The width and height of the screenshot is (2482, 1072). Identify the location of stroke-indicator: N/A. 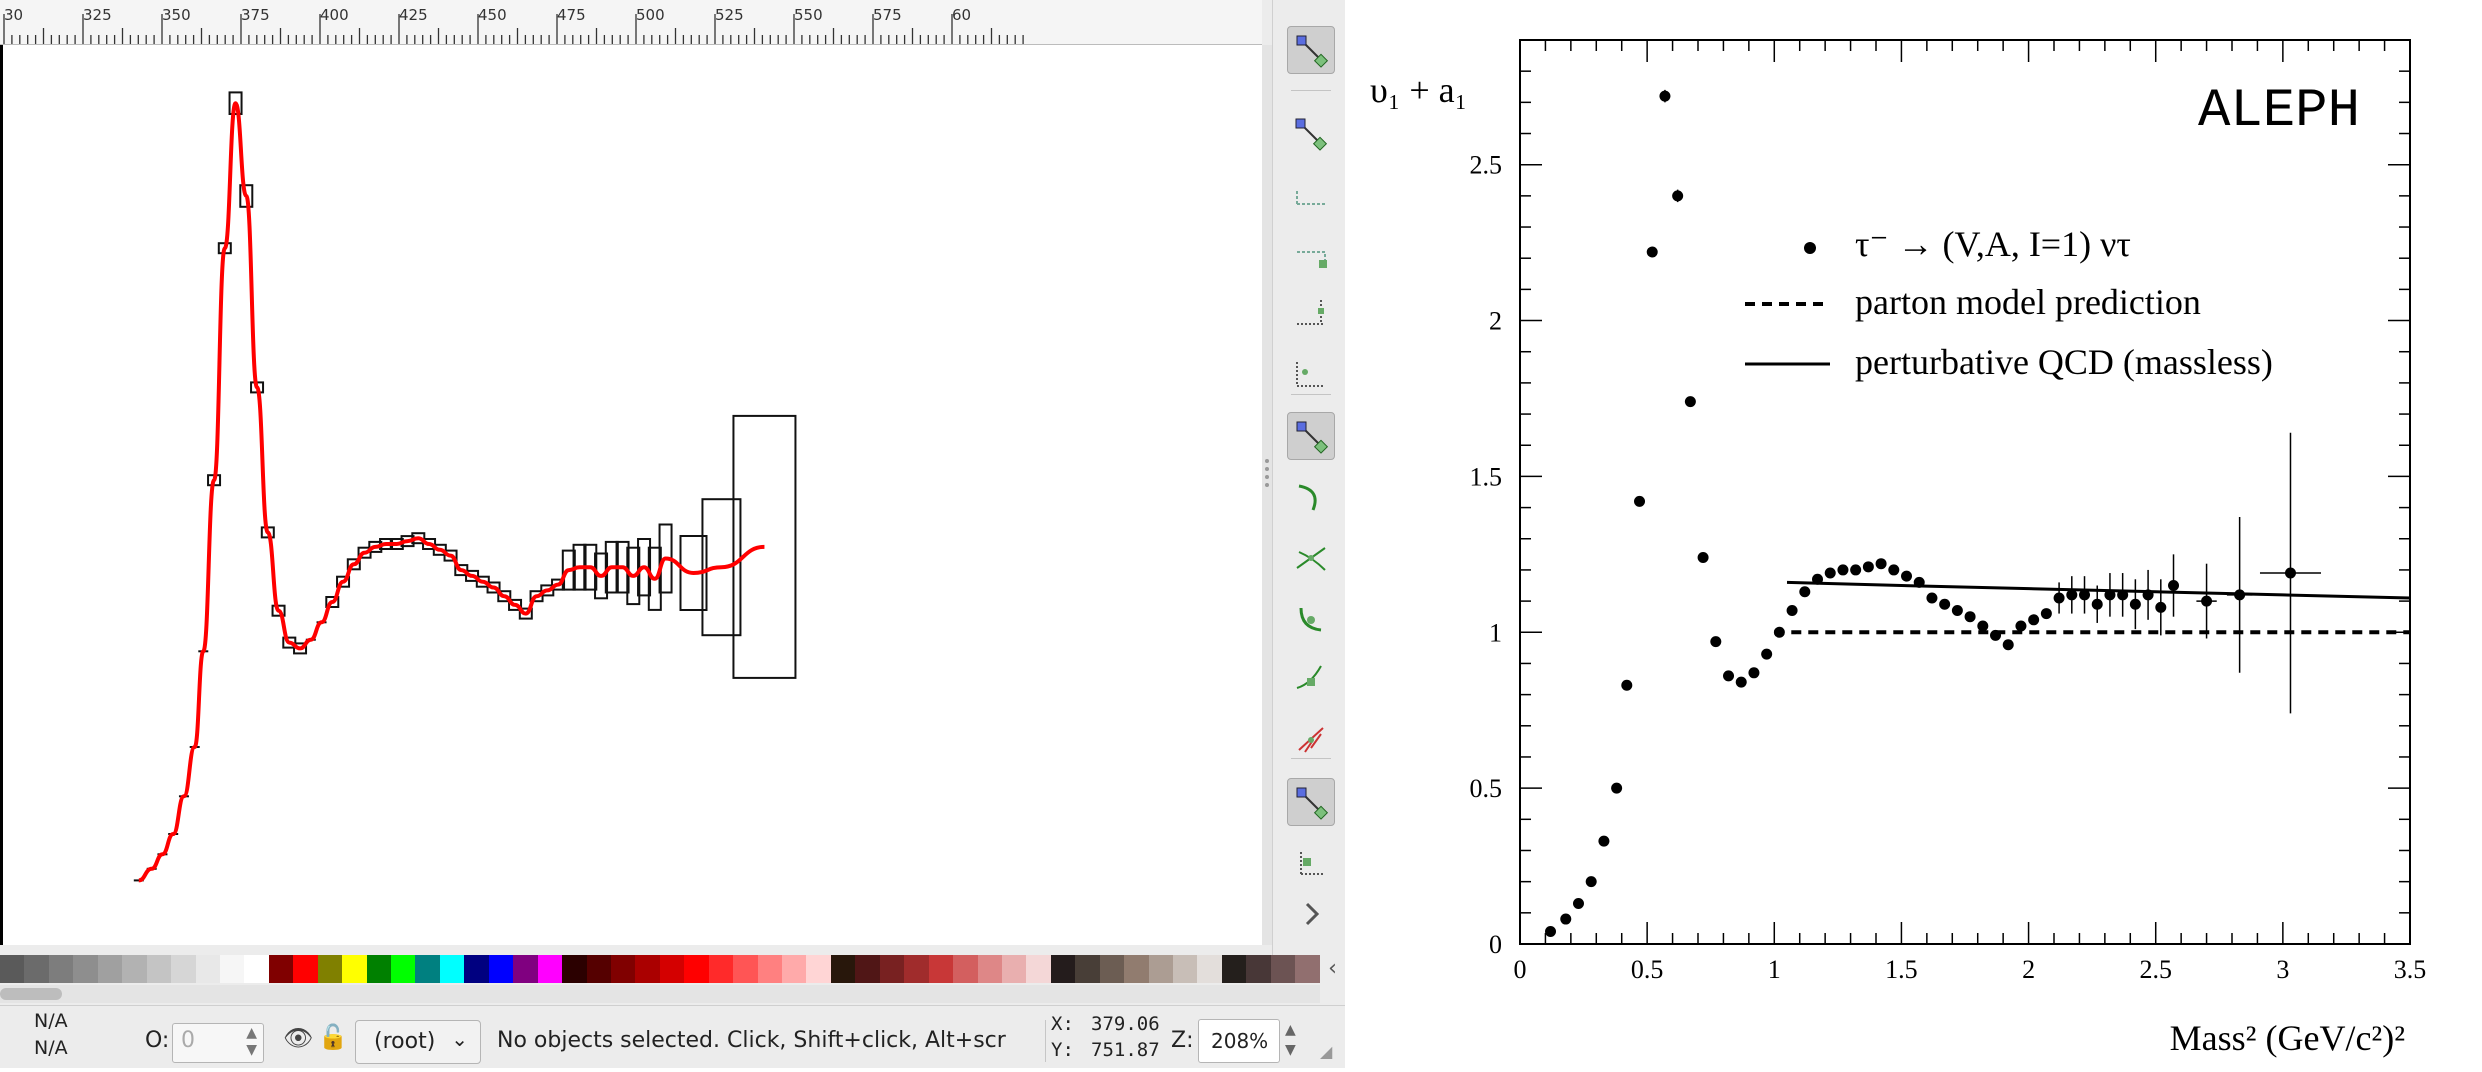
(51, 1048).